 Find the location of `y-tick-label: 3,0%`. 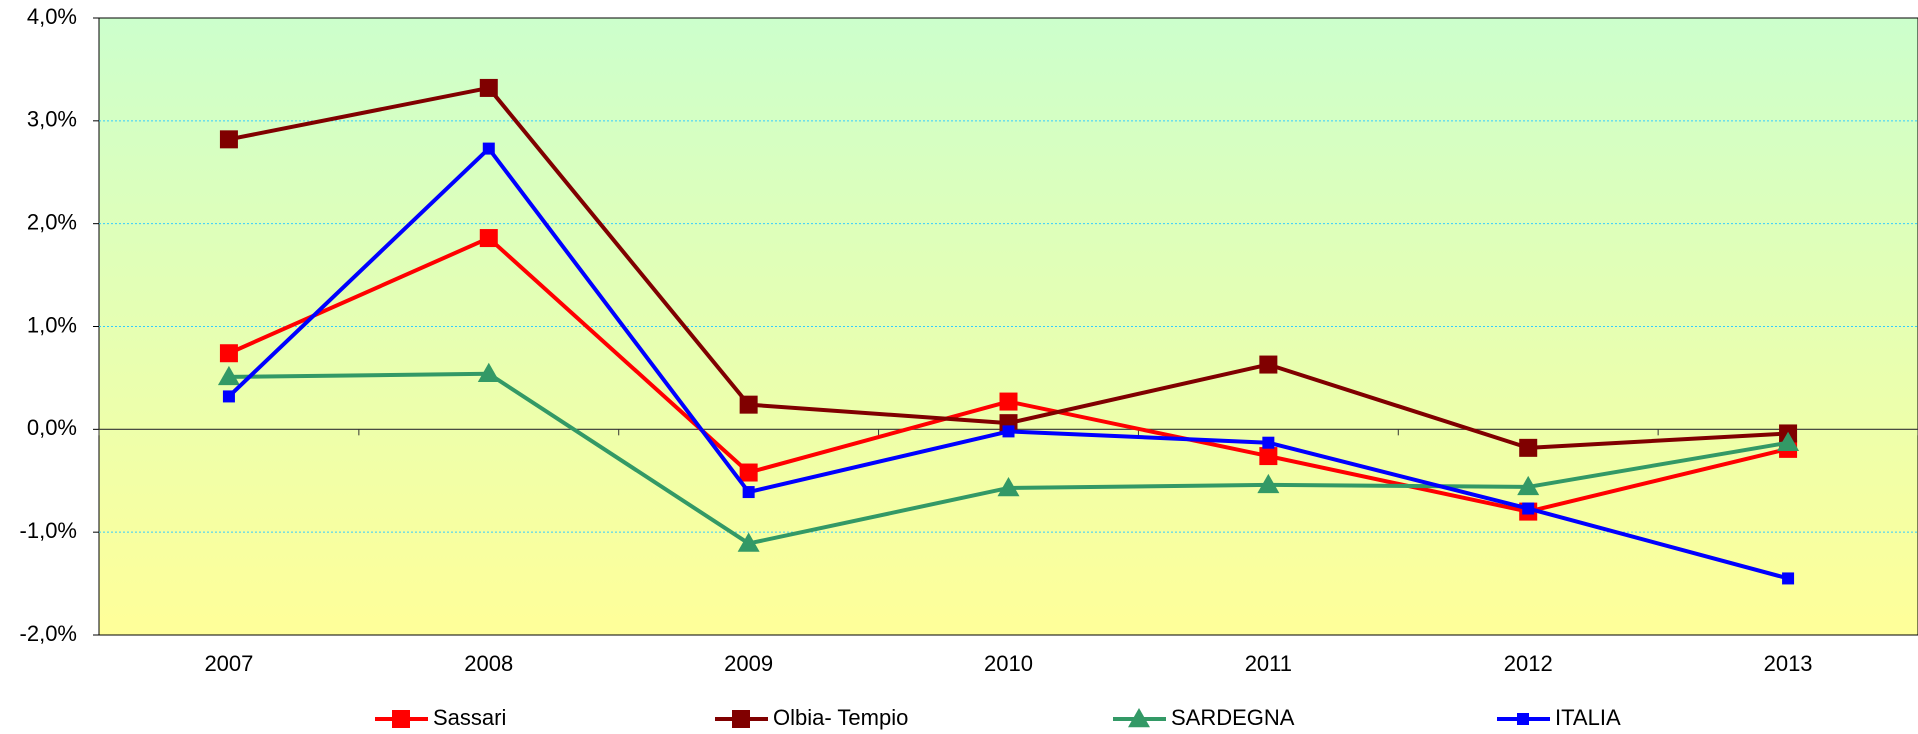

y-tick-label: 3,0% is located at coordinates (52, 119).